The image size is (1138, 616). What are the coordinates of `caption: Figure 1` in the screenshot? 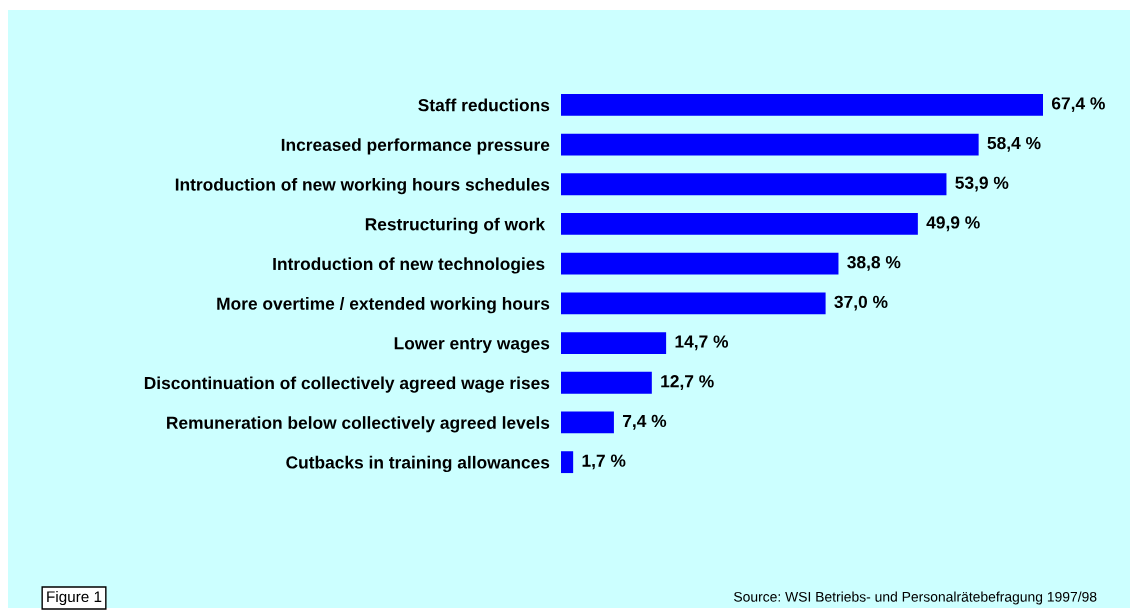 It's located at (74, 598).